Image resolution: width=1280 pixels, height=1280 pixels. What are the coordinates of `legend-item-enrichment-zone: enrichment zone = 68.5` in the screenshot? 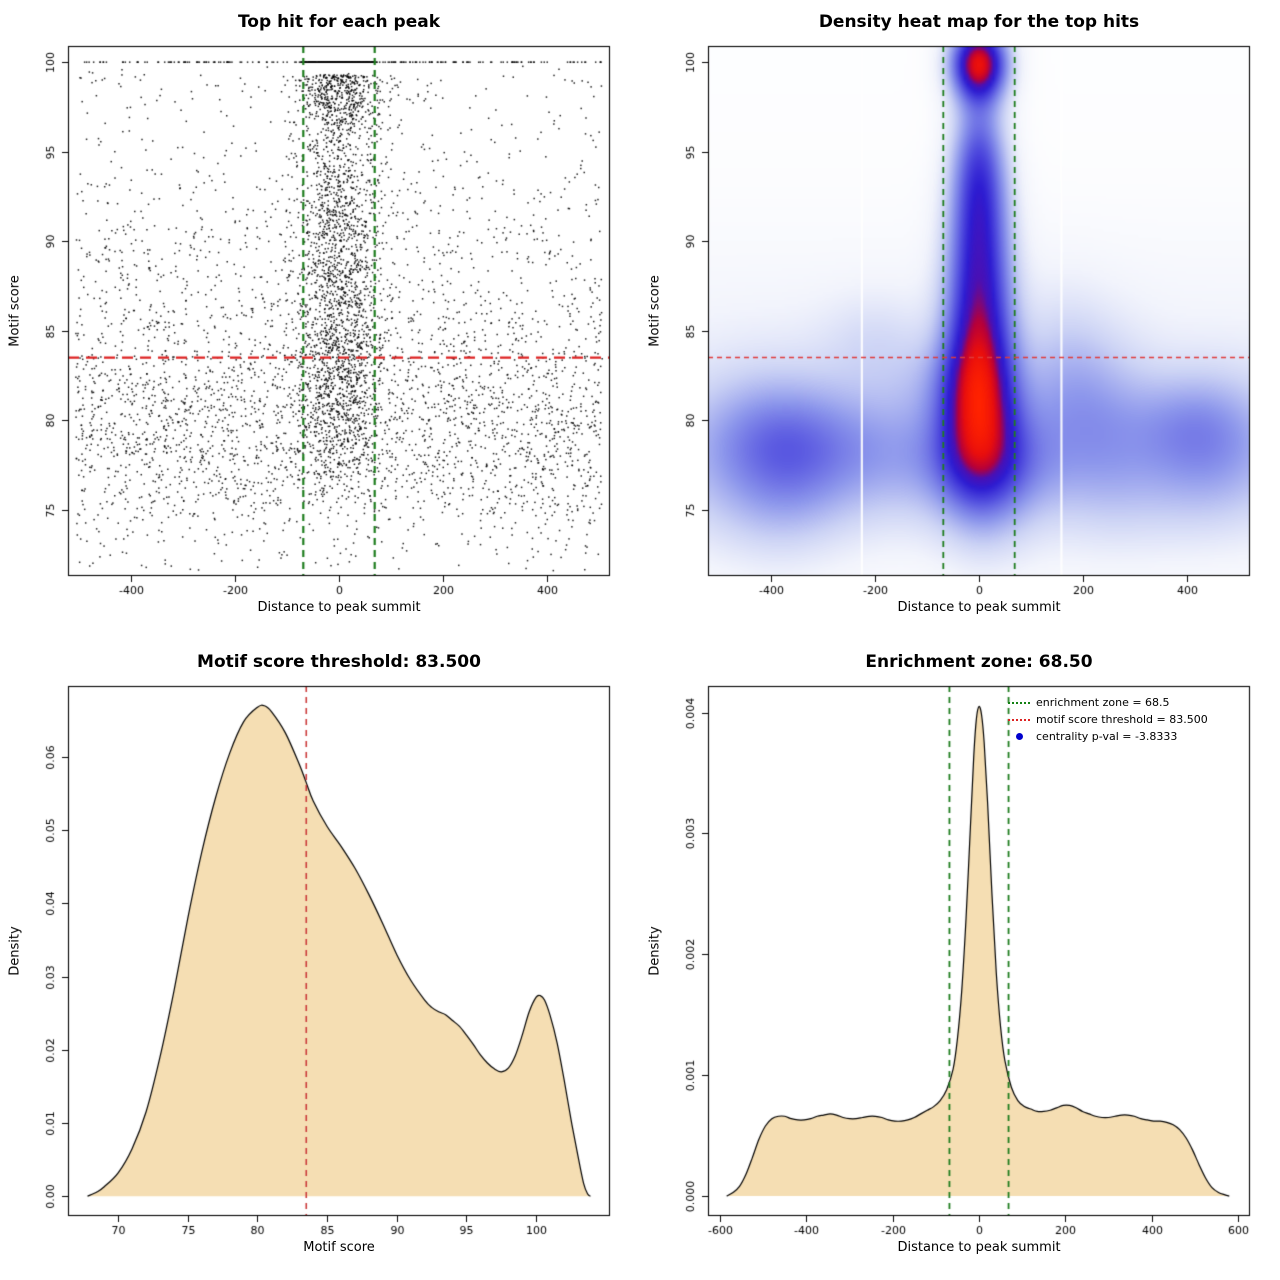 It's located at (1108, 702).